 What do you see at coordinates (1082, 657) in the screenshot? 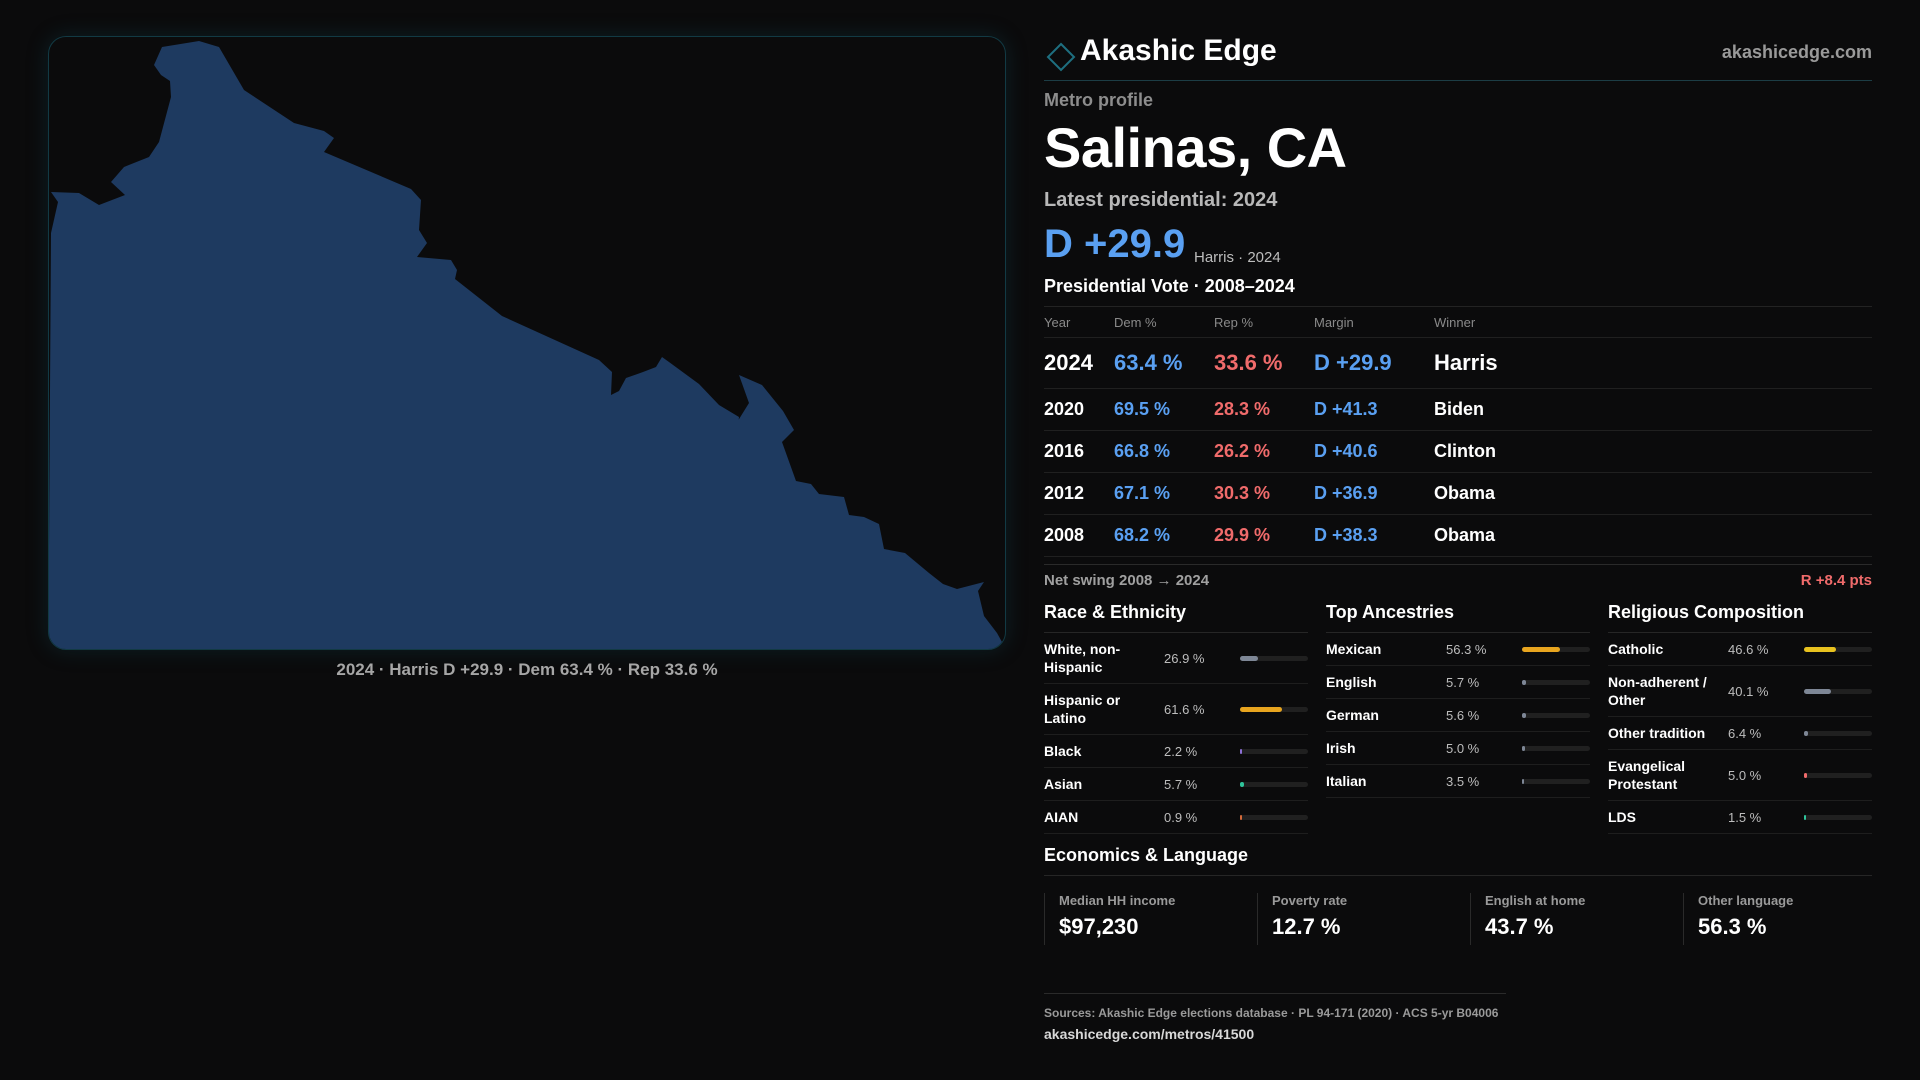
I see `race-label: White, non-Hispanic` at bounding box center [1082, 657].